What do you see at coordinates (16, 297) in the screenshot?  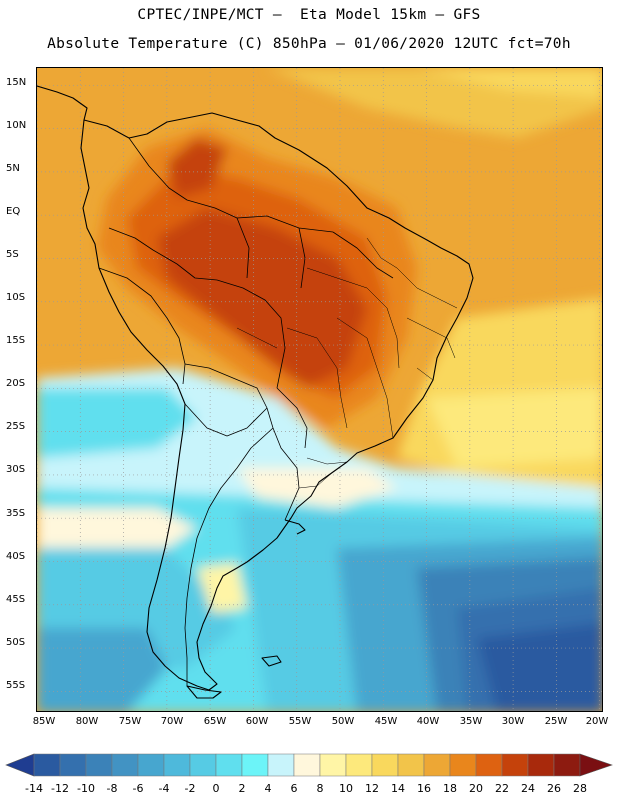 I see `lat-label-10s: 10S` at bounding box center [16, 297].